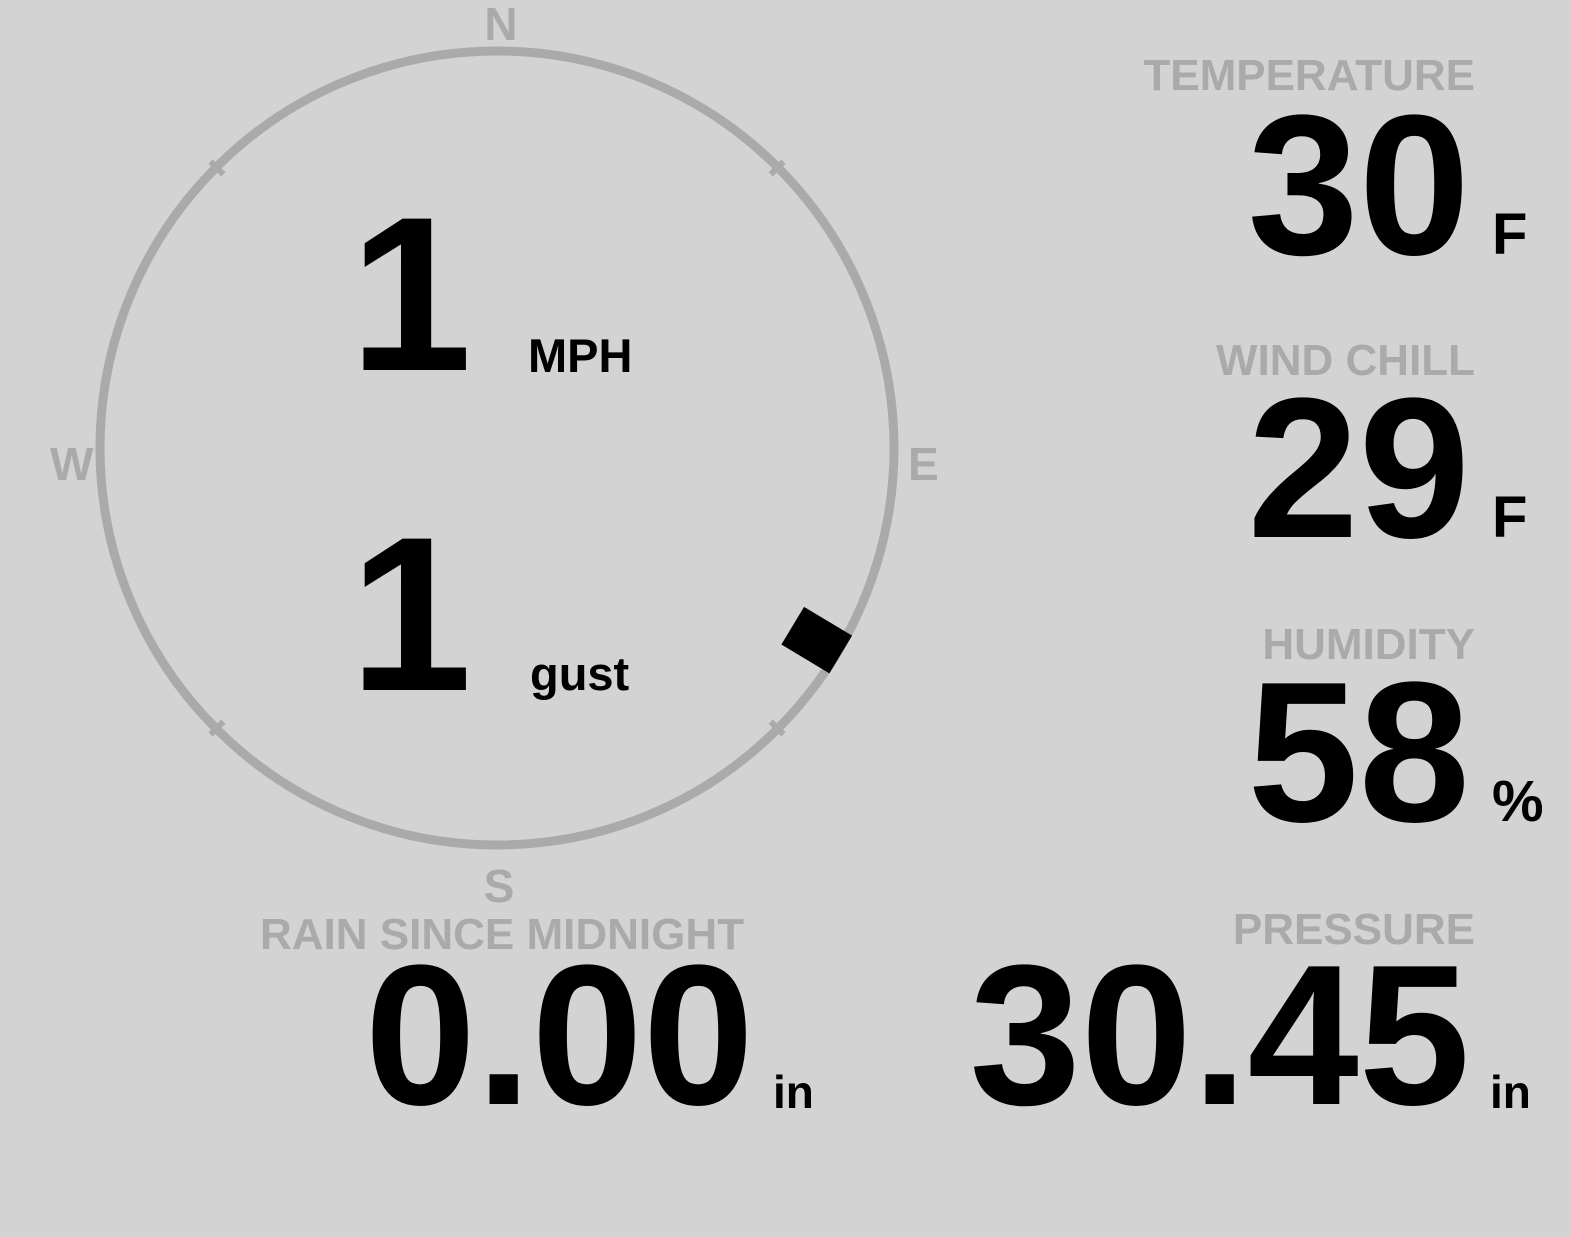 Image resolution: width=1571 pixels, height=1237 pixels. What do you see at coordinates (793, 1092) in the screenshot?
I see `rain-unit: in` at bounding box center [793, 1092].